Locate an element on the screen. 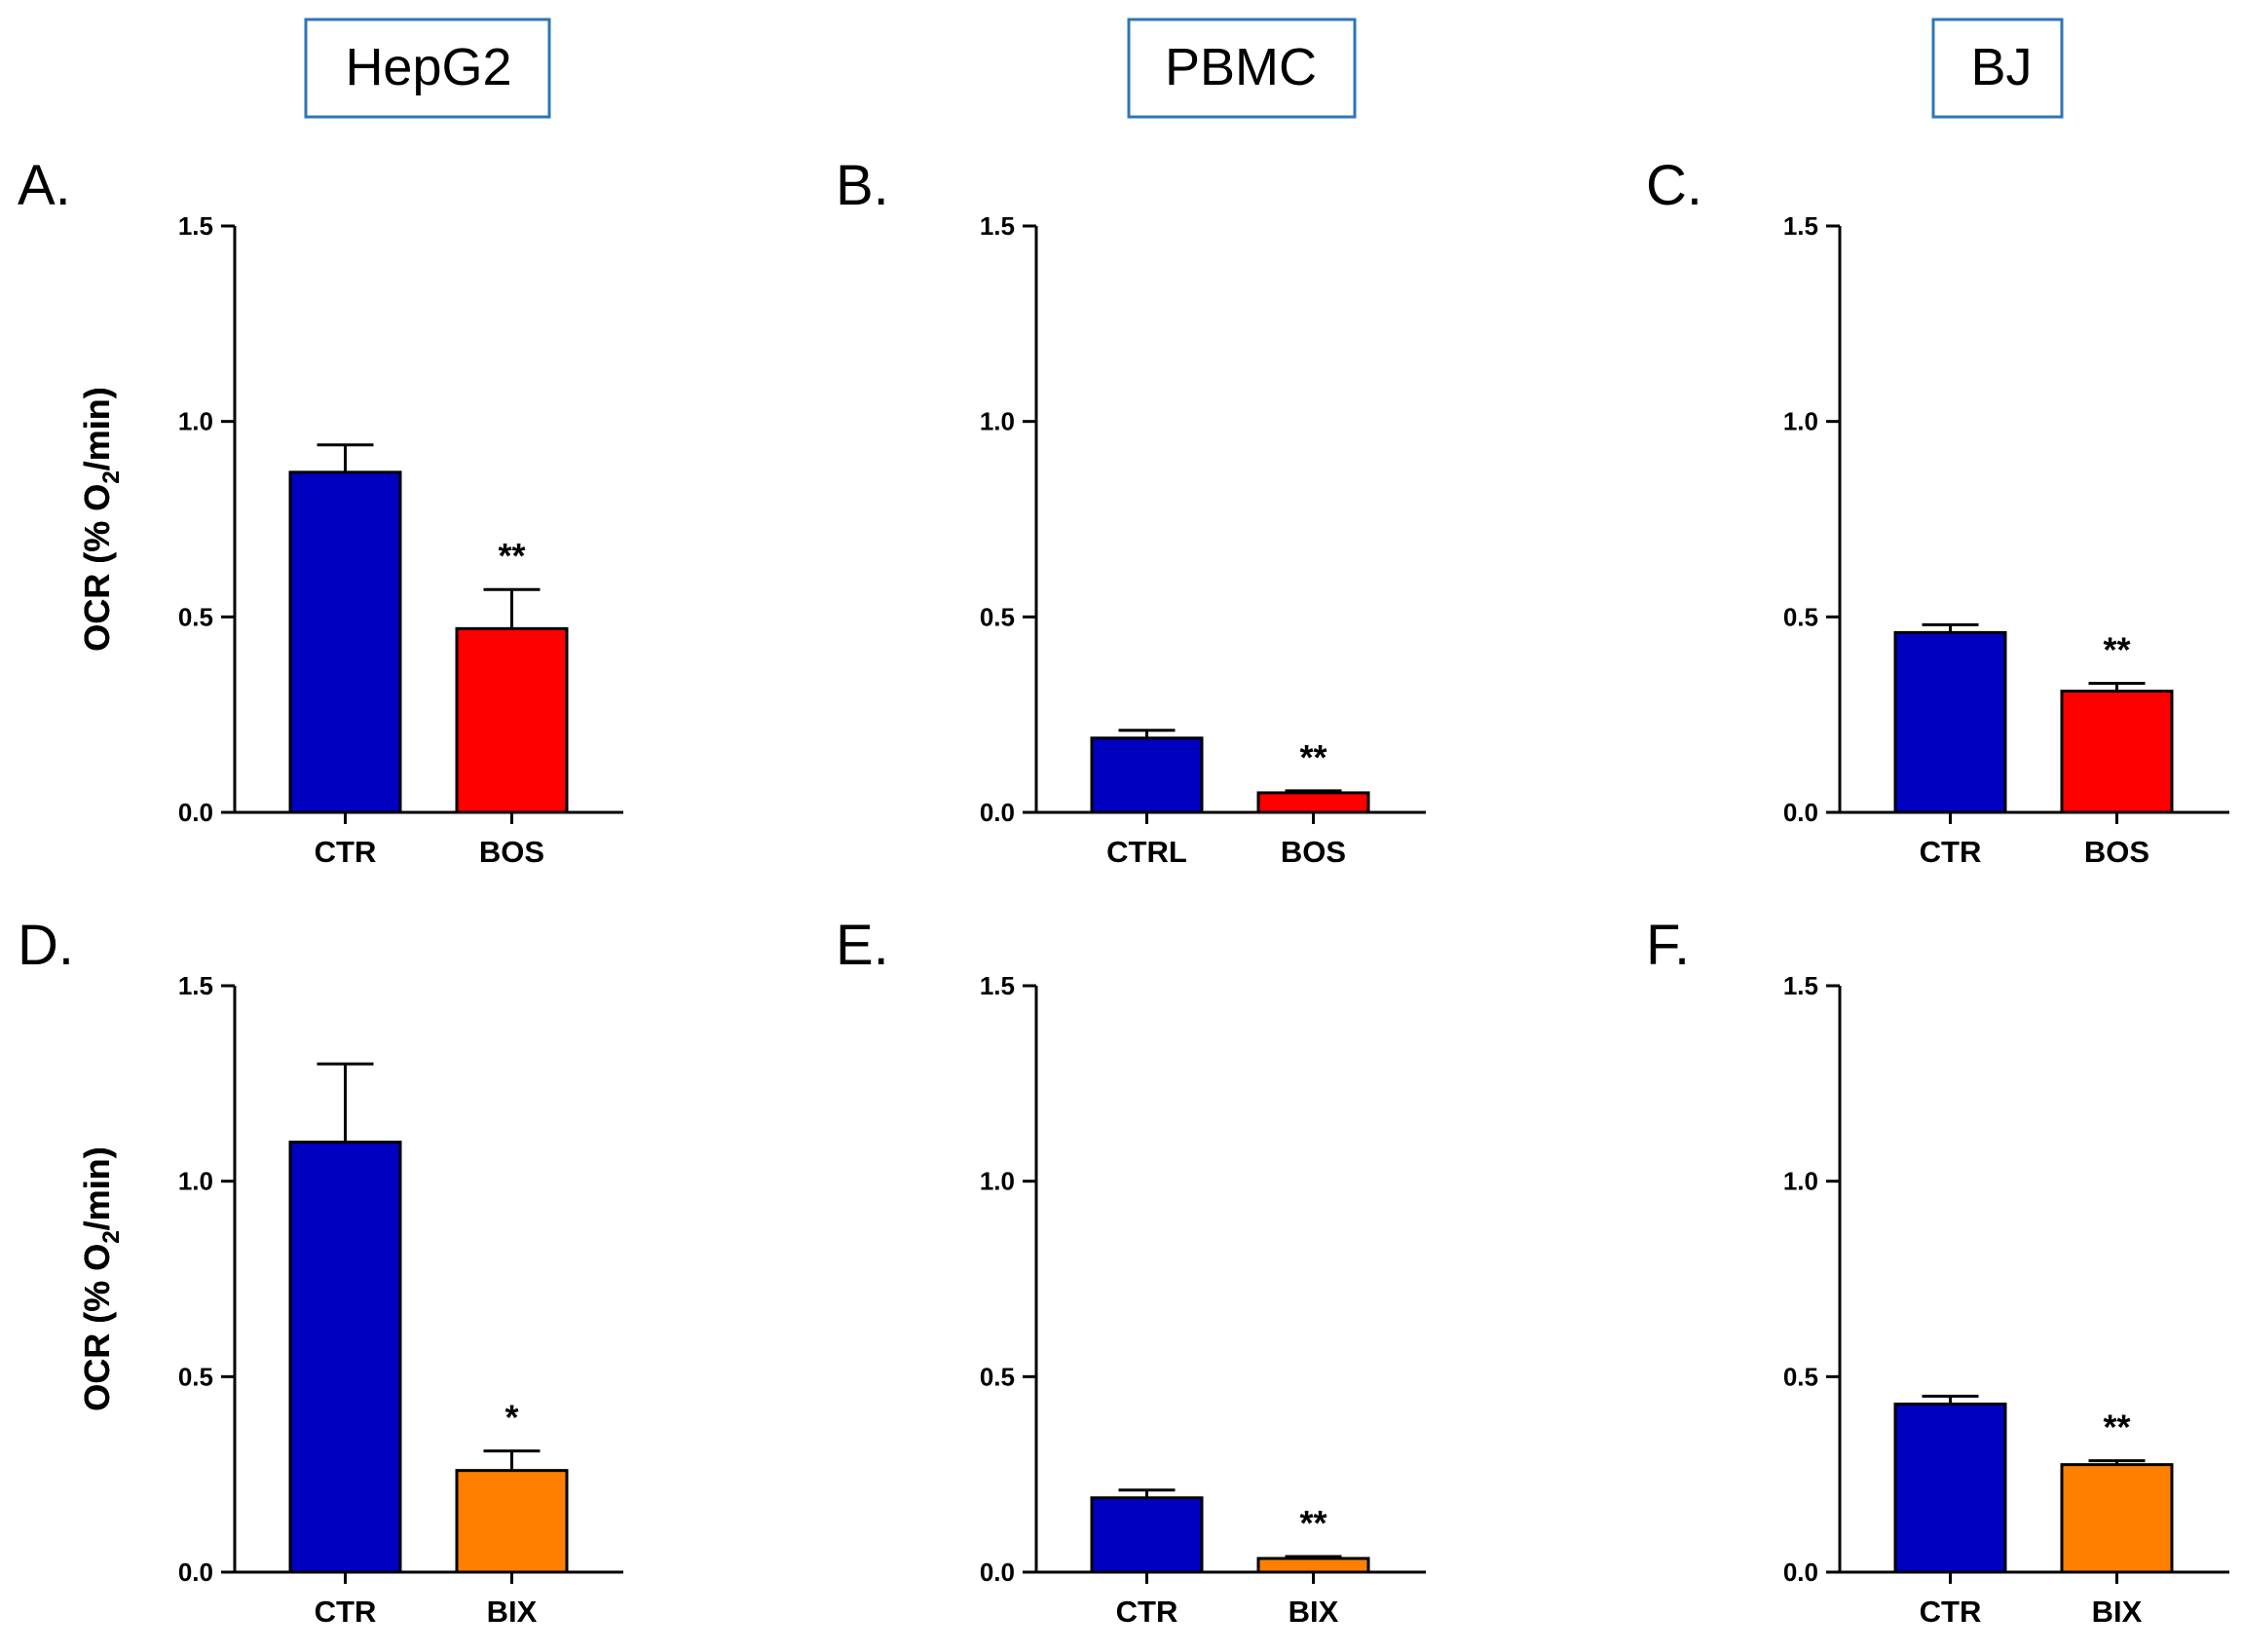 This screenshot has height=1652, width=2242. column-title-text: PBMC is located at coordinates (1241, 67).